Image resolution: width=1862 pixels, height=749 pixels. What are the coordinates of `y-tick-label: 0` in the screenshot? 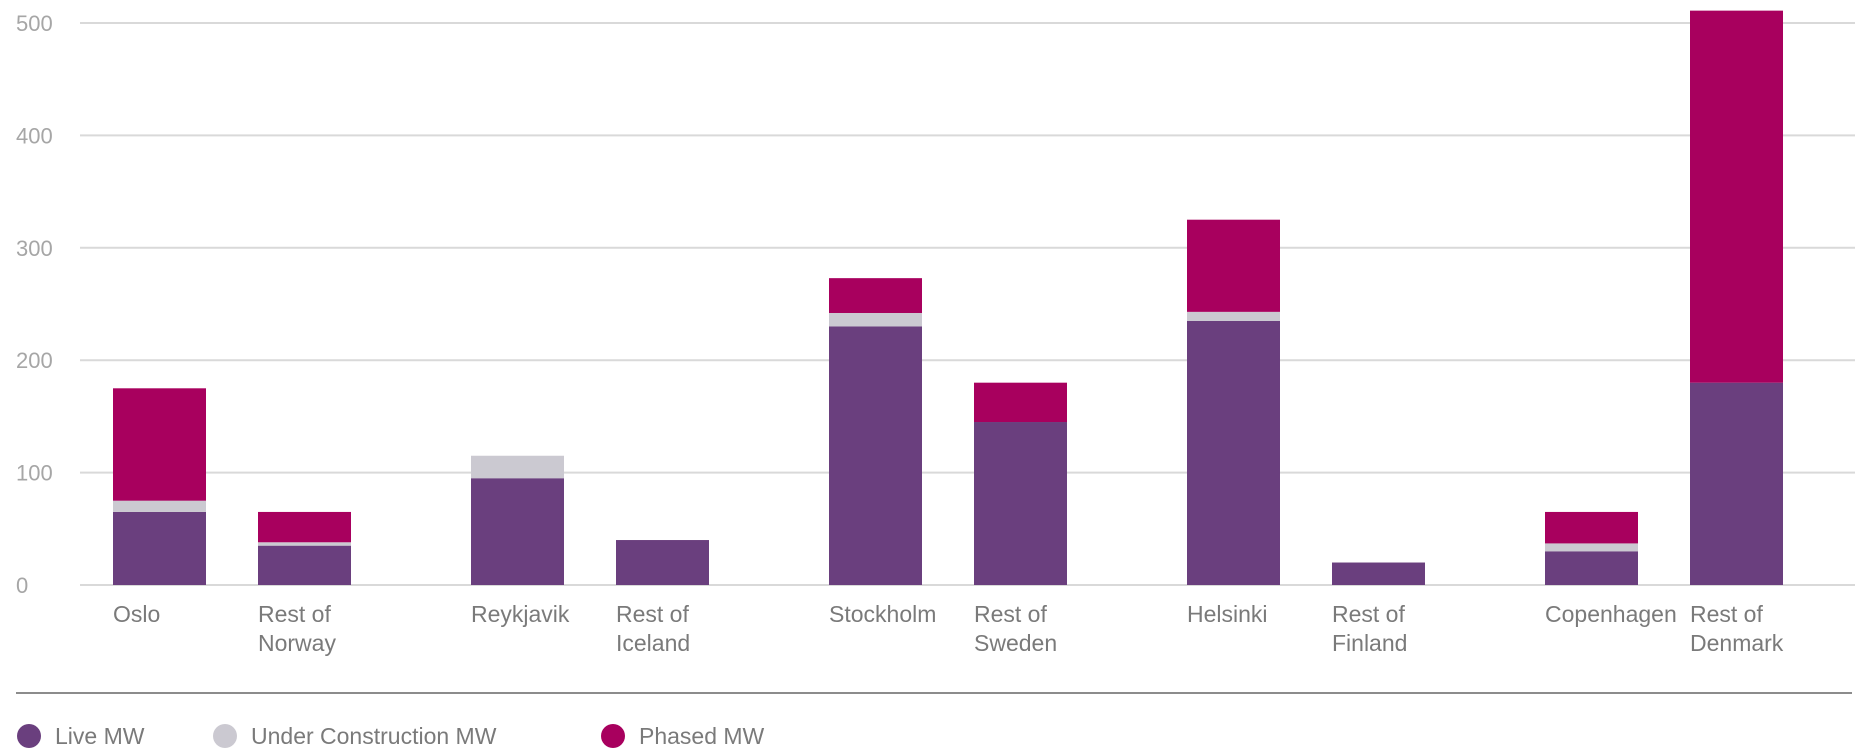 It's located at (22, 585).